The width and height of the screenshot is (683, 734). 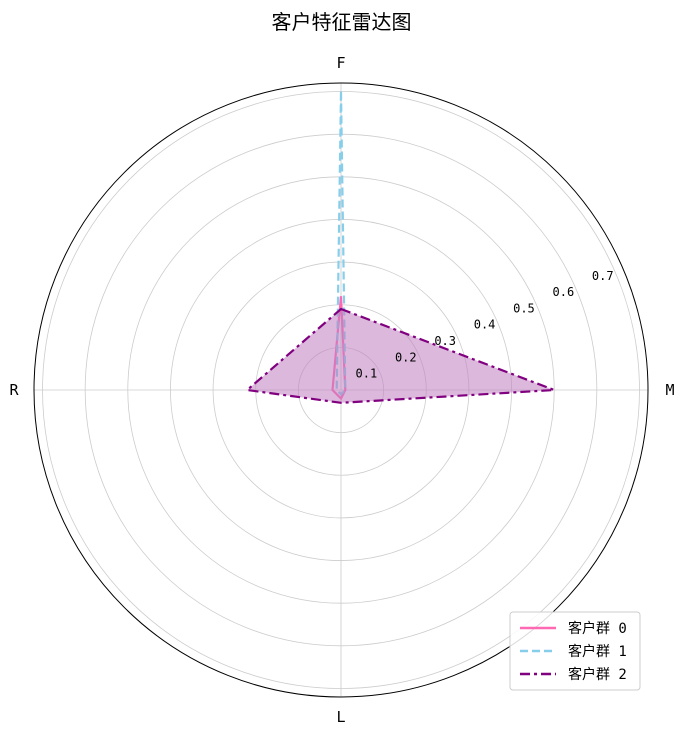 What do you see at coordinates (485, 325) in the screenshot?
I see `r-tick-label: 0.4` at bounding box center [485, 325].